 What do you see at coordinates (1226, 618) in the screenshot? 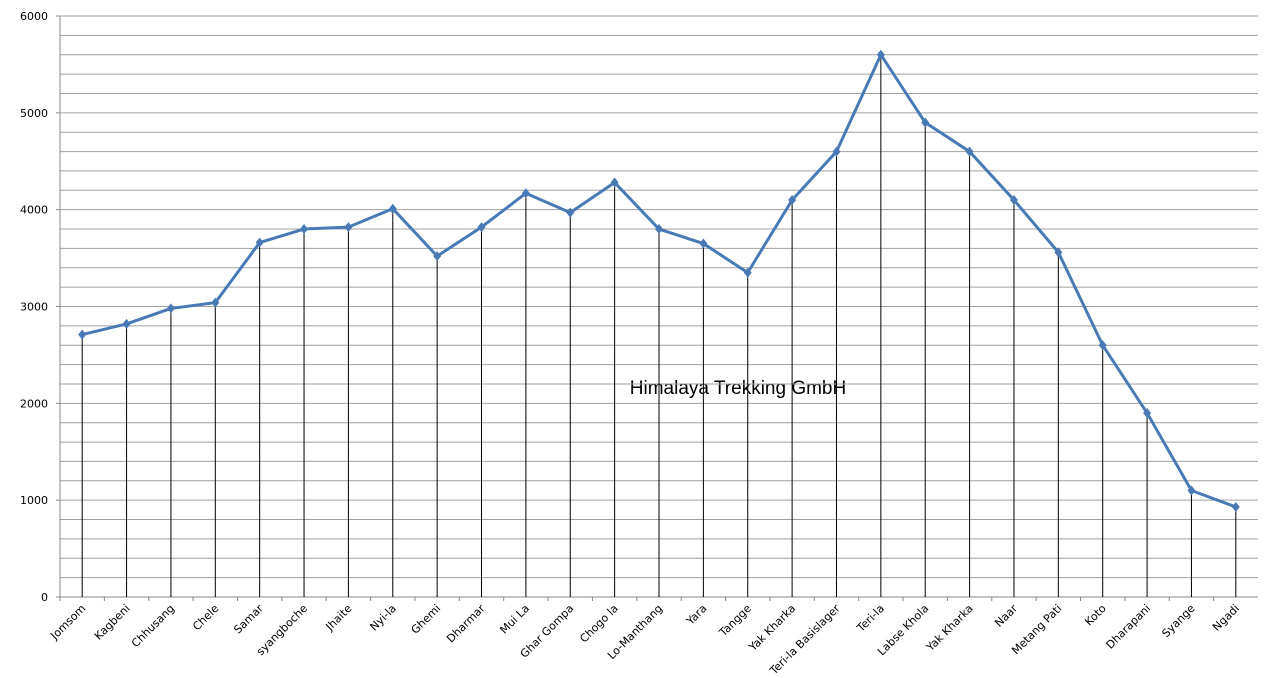
I see `x-tick-label: Ngadi` at bounding box center [1226, 618].